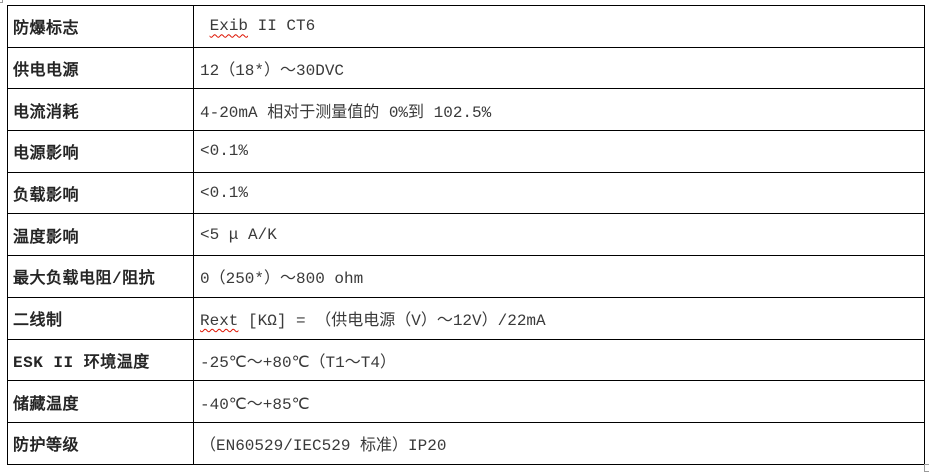 This screenshot has height=473, width=929. Describe the element at coordinates (559, 276) in the screenshot. I see `spec-value-cell: 0（250*）～800 ohm` at that location.